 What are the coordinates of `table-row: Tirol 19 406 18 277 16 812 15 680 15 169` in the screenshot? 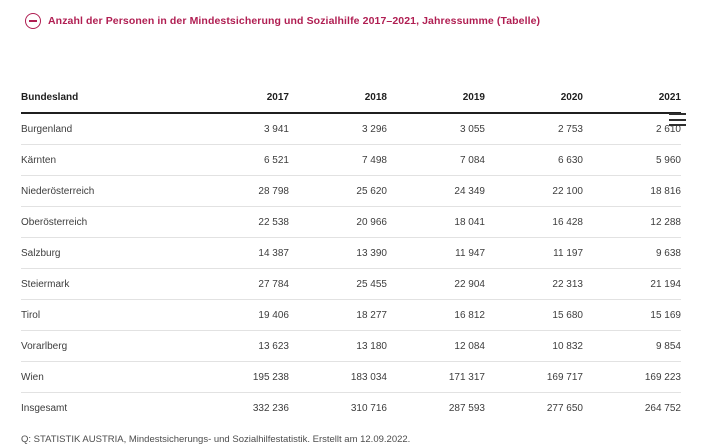 It's located at (351, 315).